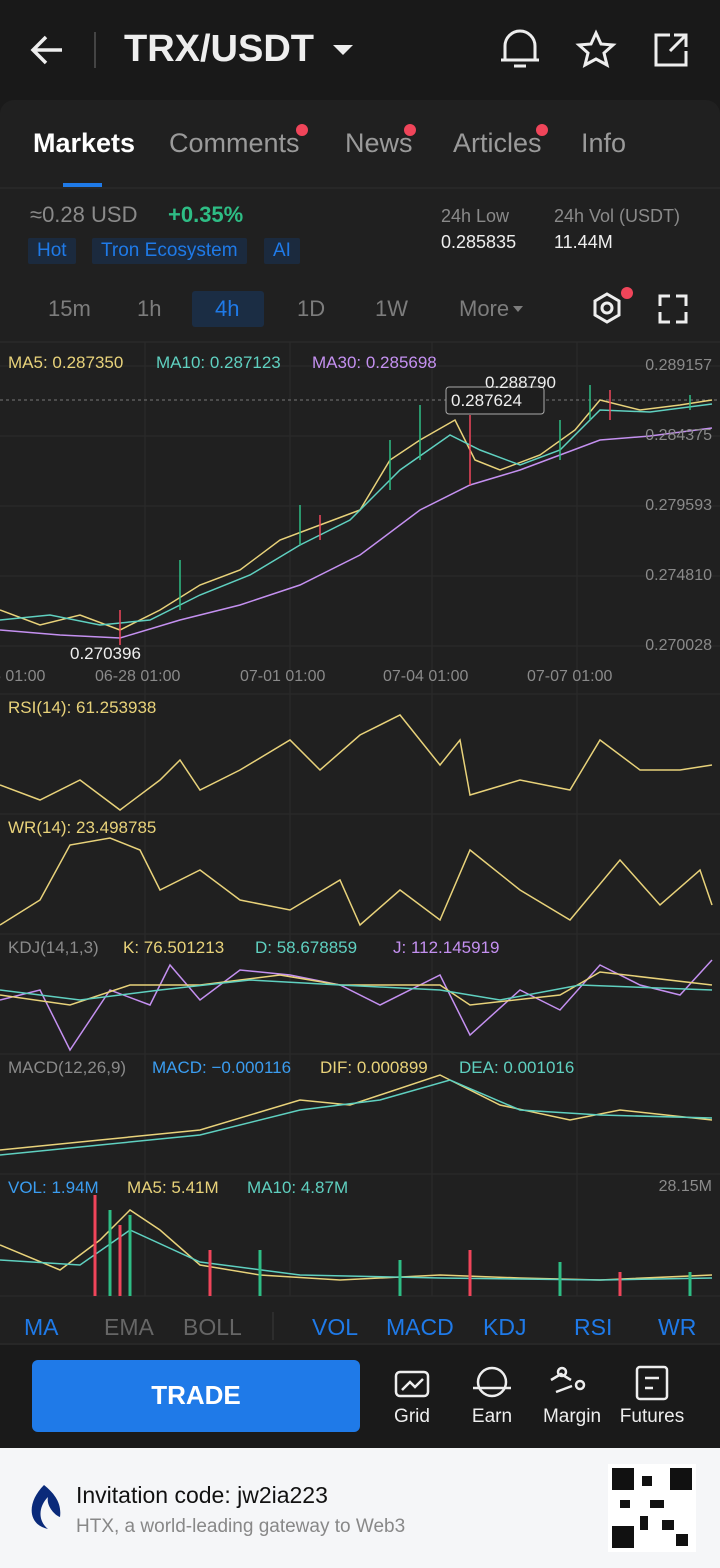 The image size is (720, 1568). What do you see at coordinates (82, 707) in the screenshot?
I see `rsi-label: RSI(14): 61.253938` at bounding box center [82, 707].